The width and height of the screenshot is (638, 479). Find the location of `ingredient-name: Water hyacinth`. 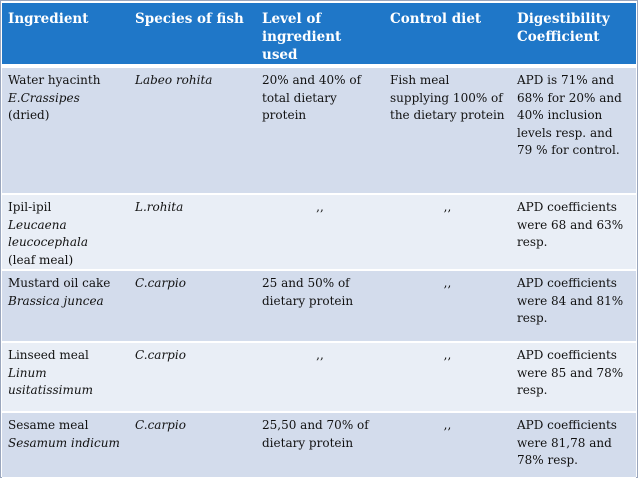

ingredient-name: Water hyacinth is located at coordinates (54, 80).